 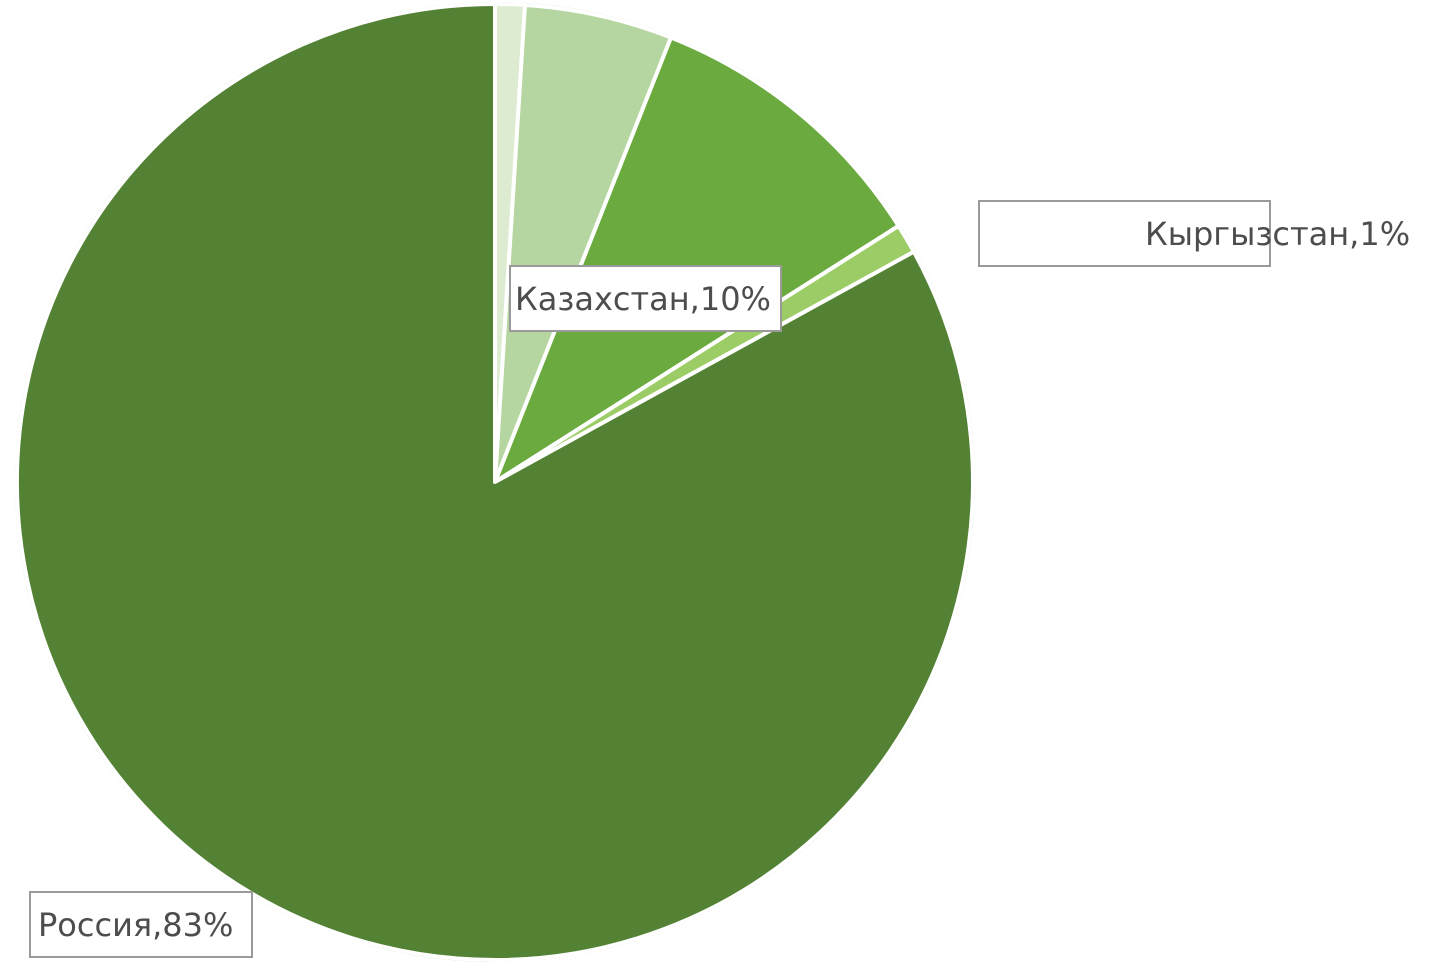 I want to click on label-box-kyrgyzstan, so click(x=1124, y=233).